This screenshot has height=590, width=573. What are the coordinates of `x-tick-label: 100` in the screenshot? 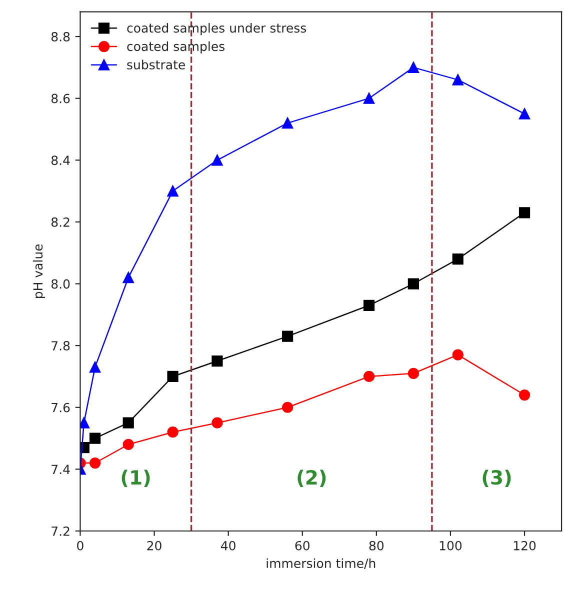 It's located at (451, 545).